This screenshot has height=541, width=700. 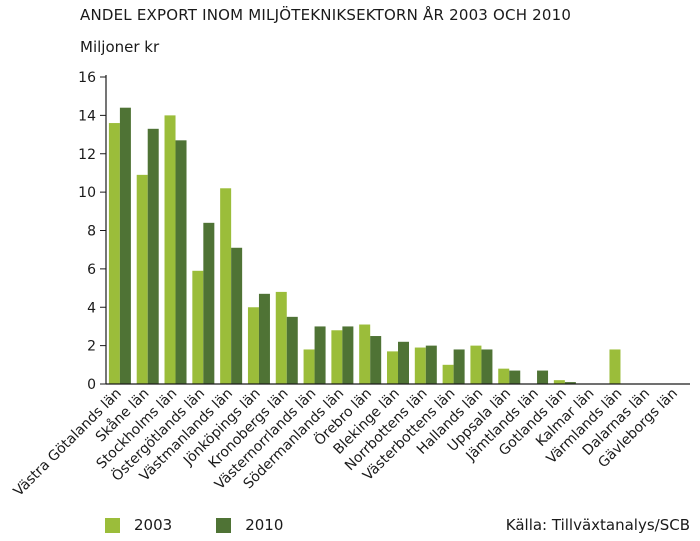 What do you see at coordinates (120, 47) in the screenshot?
I see `y-axis-label: Miljoner kr` at bounding box center [120, 47].